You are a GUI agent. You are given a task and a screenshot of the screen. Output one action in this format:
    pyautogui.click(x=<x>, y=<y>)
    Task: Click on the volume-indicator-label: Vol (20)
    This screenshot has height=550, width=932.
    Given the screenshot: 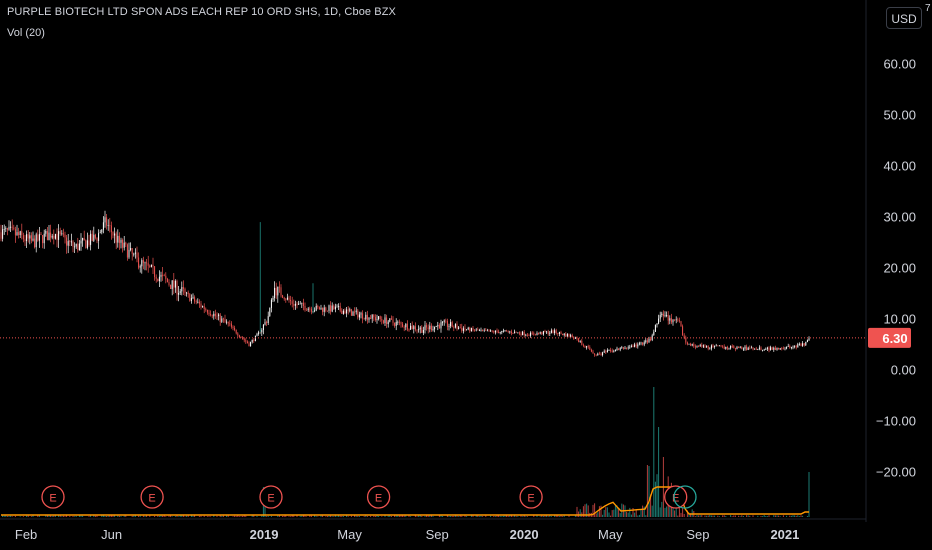 What is the action you would take?
    pyautogui.click(x=26, y=33)
    